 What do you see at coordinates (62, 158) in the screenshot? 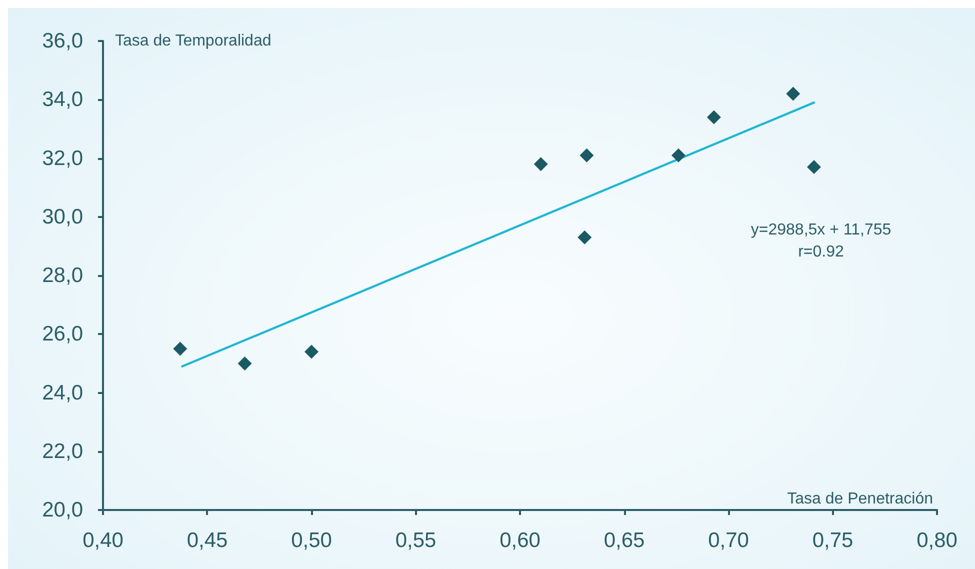
I see `y-tick-label: 32,0` at bounding box center [62, 158].